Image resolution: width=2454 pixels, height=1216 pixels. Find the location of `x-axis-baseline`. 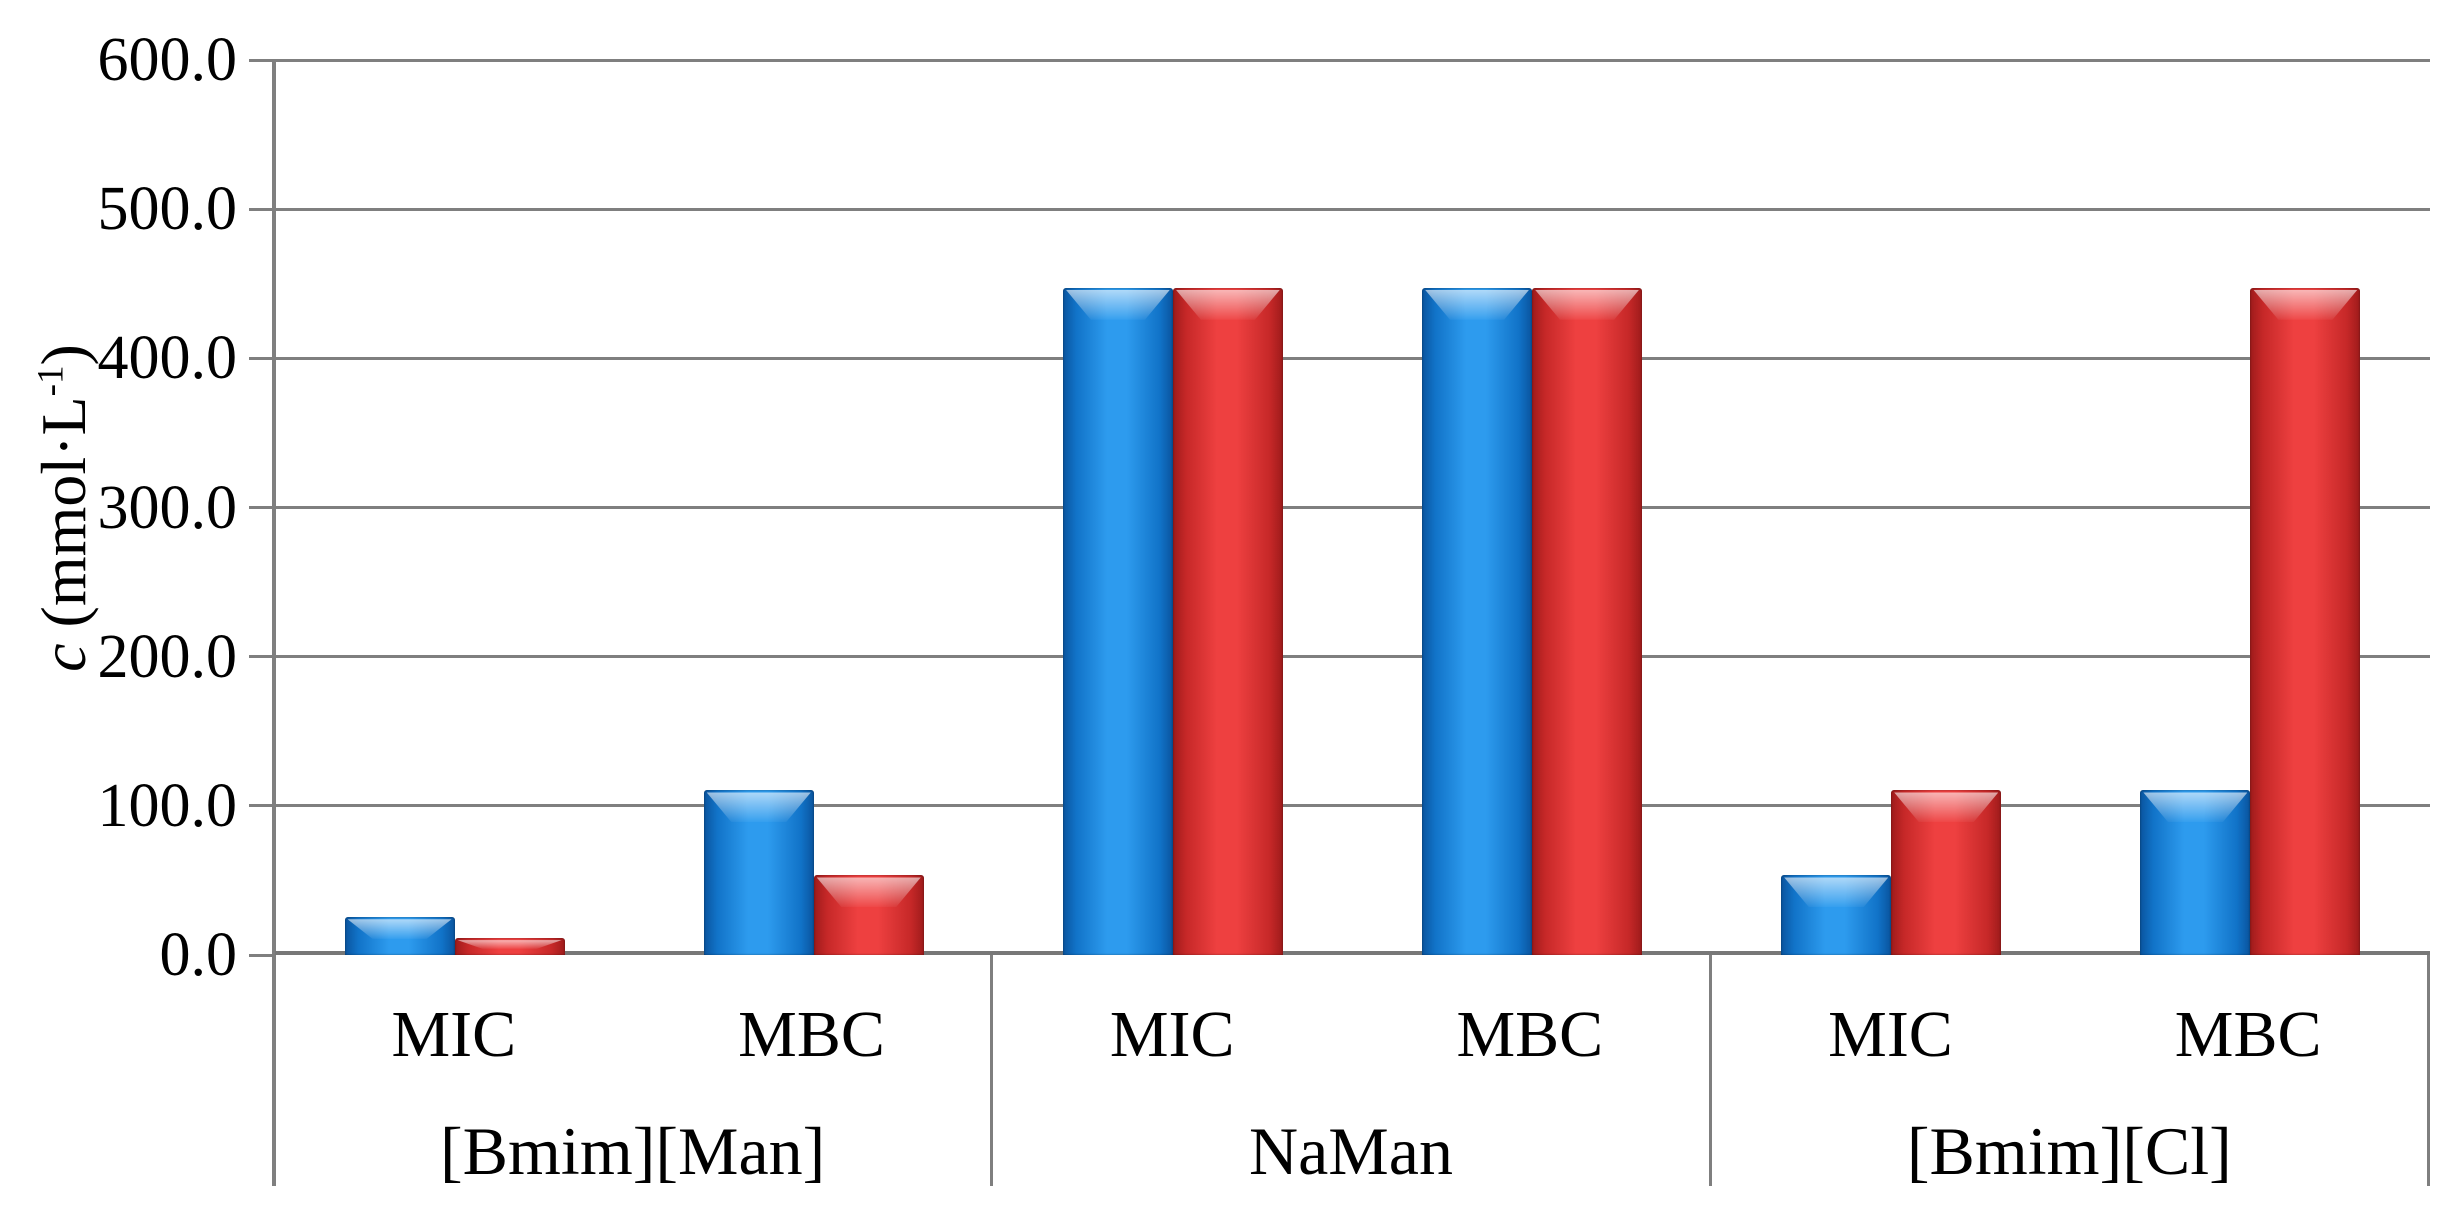

x-axis-baseline is located at coordinates (1352, 953).